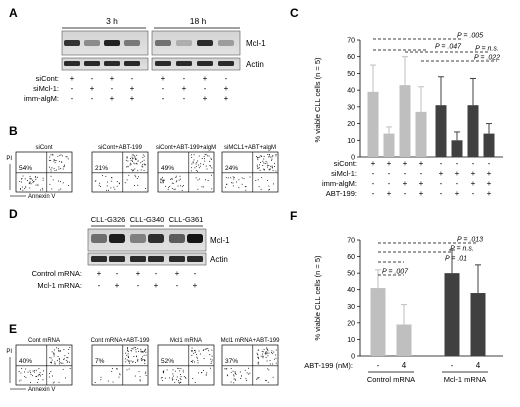  Describe the element at coordinates (167, 168) in the screenshot. I see `flow-percentage: 49%` at that location.